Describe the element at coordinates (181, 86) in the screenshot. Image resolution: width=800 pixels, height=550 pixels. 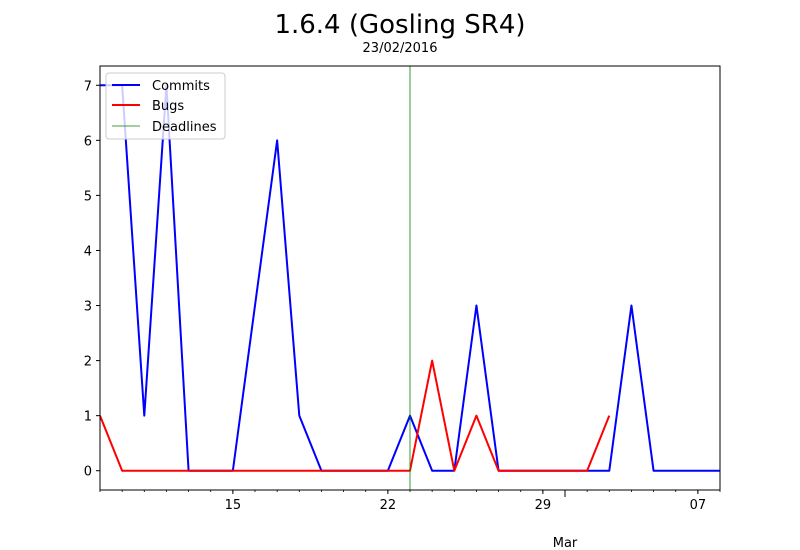
I see `legend-label-commits: Commits` at that location.